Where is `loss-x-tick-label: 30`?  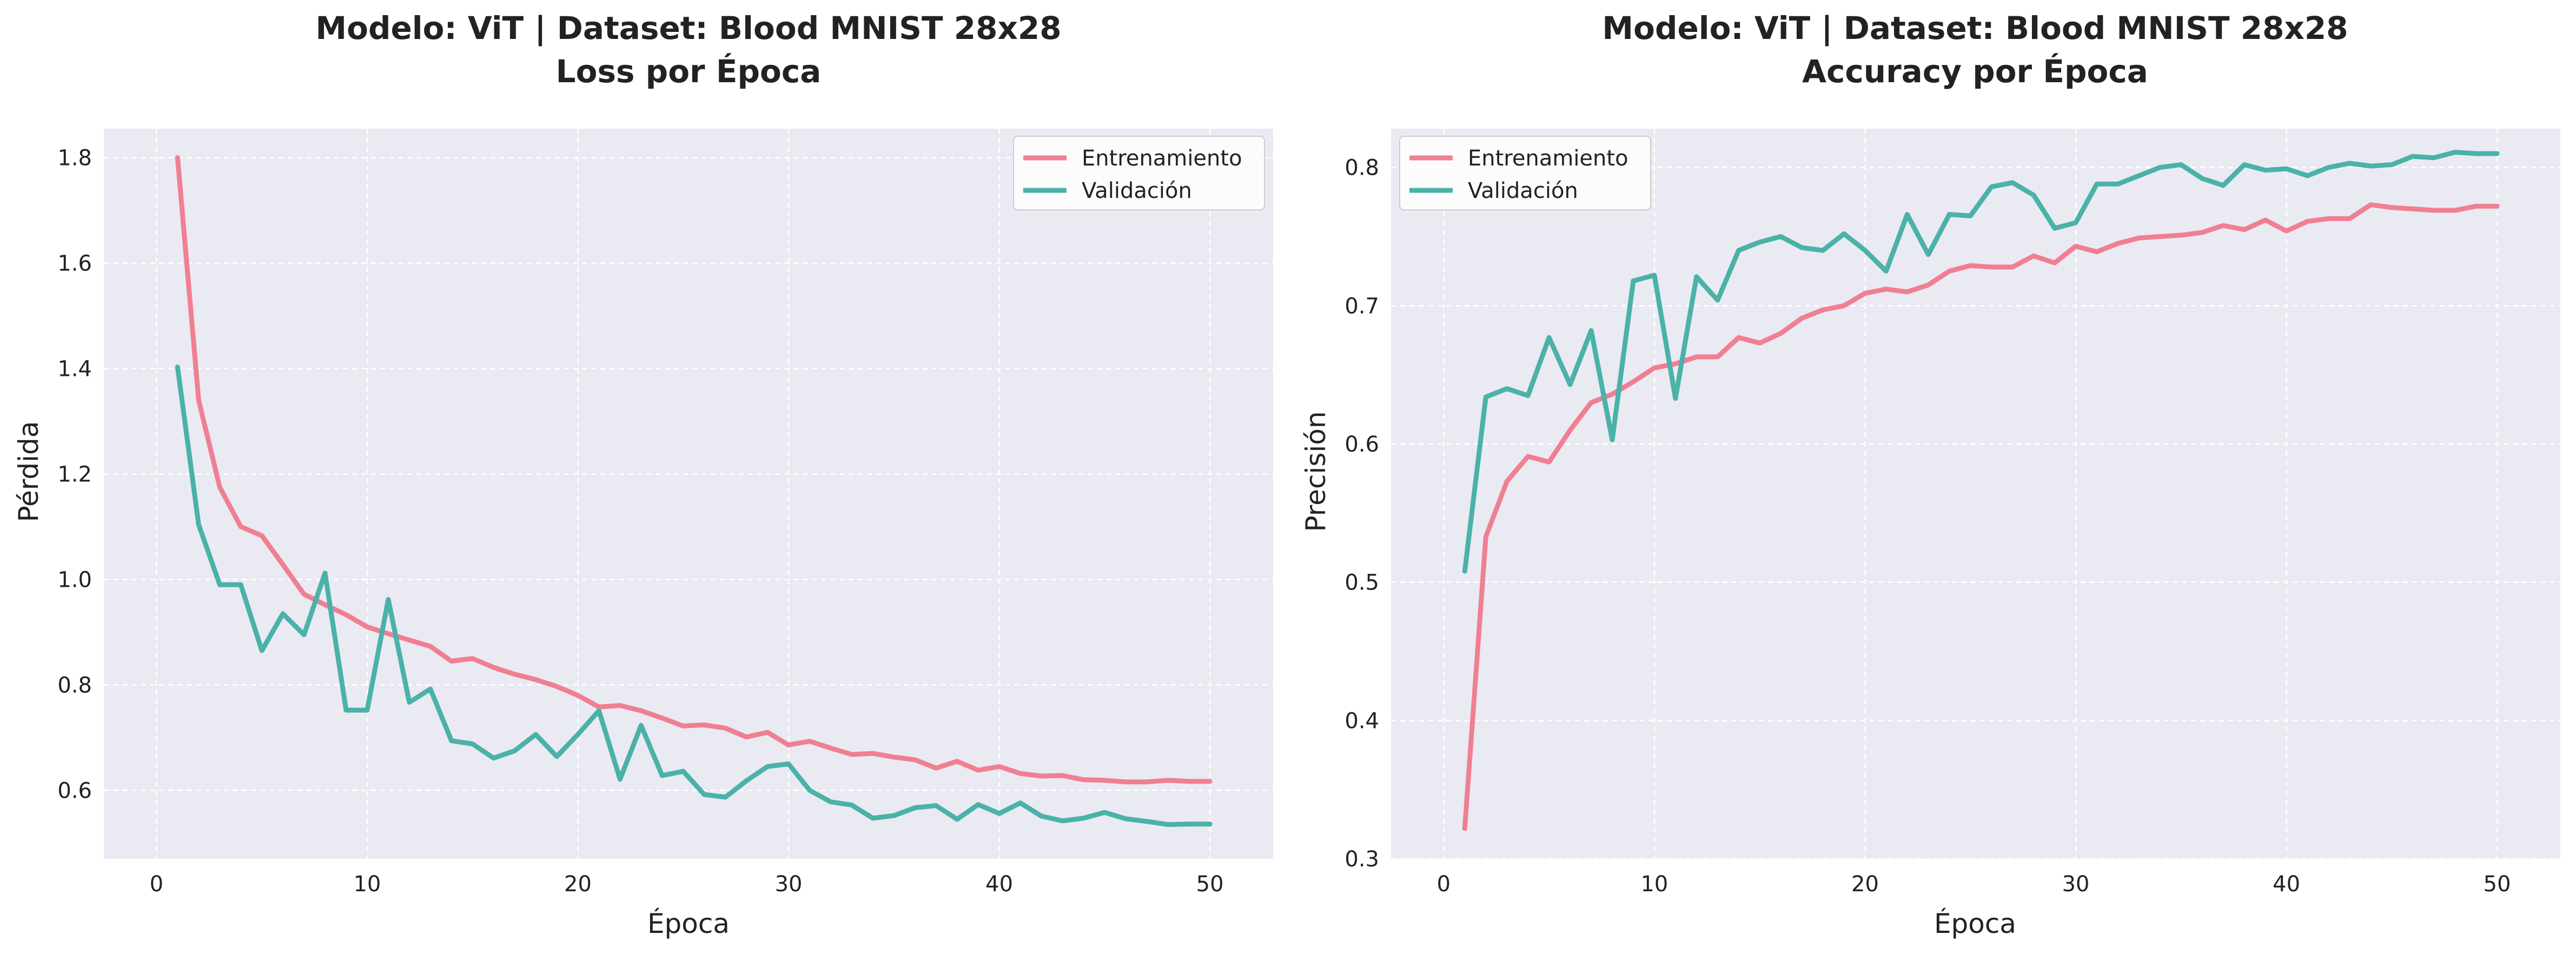
loss-x-tick-label: 30 is located at coordinates (789, 884).